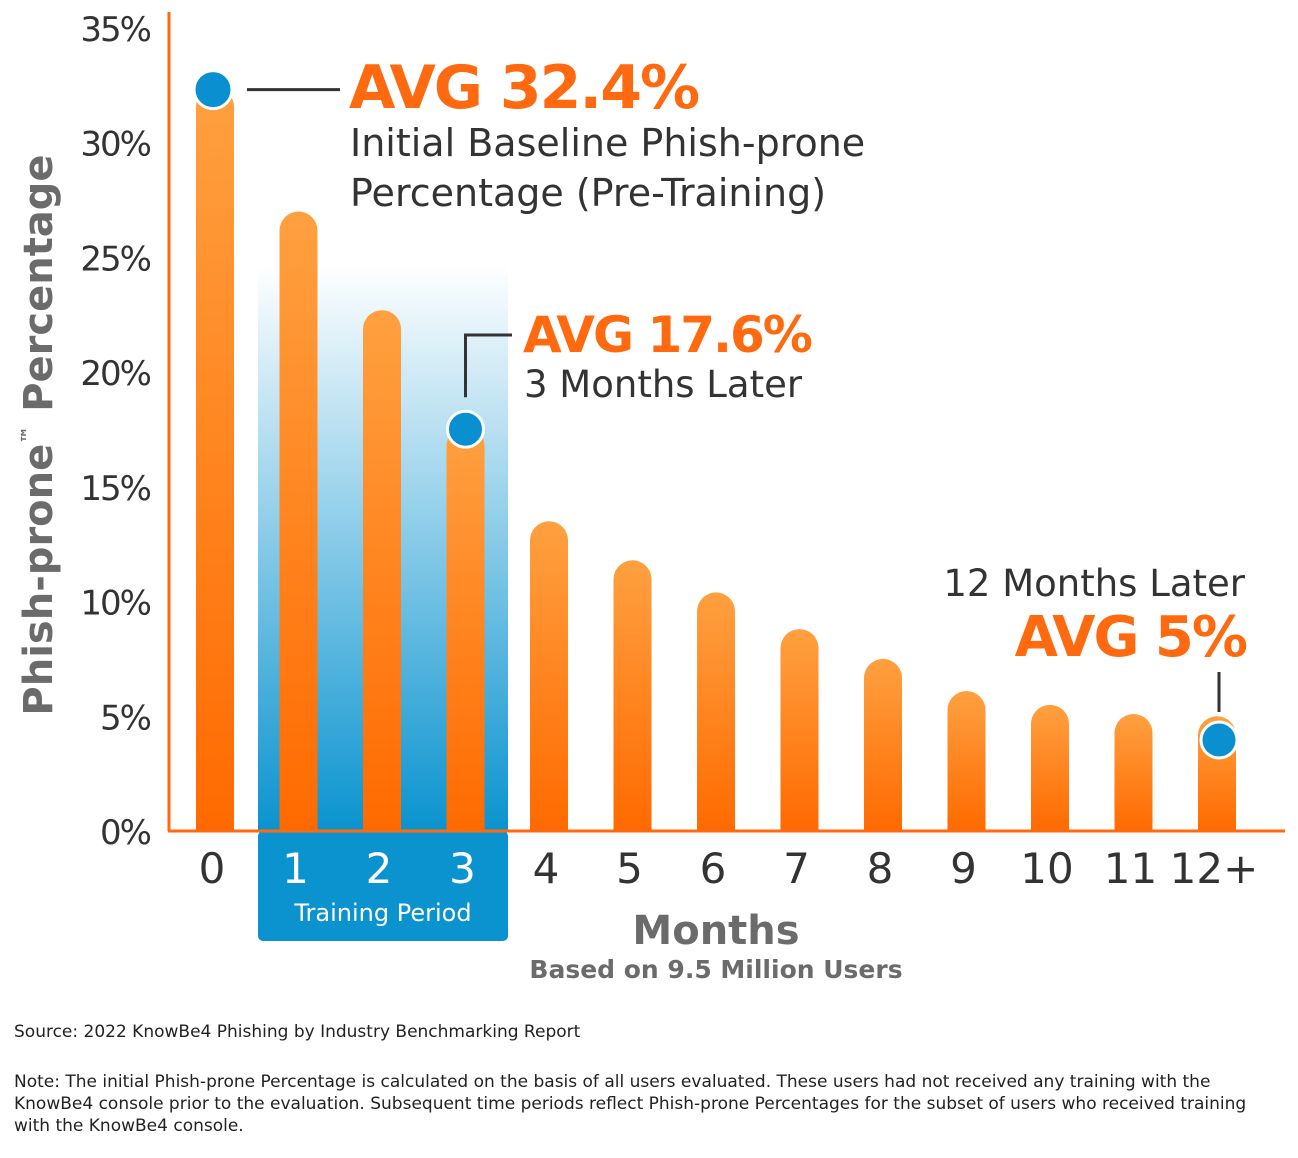 Image resolution: width=1298 pixels, height=1158 pixels. I want to click on baseline-description: Percentage (Pre-Training), so click(588, 193).